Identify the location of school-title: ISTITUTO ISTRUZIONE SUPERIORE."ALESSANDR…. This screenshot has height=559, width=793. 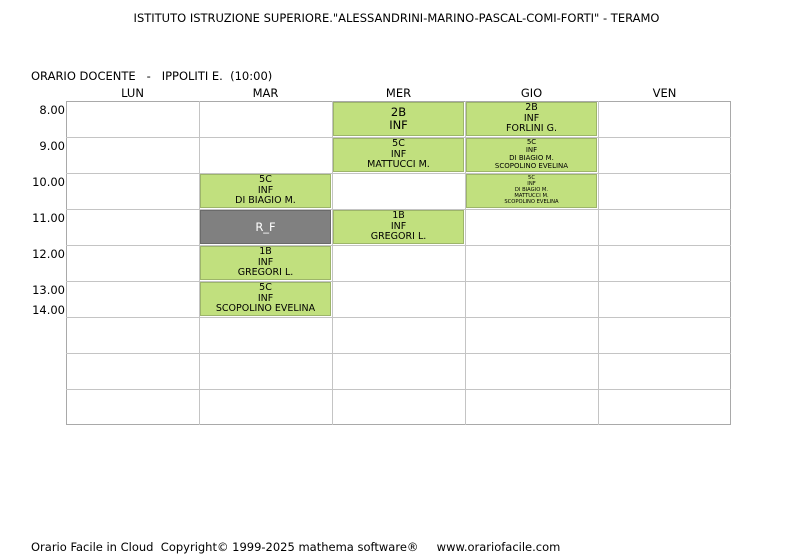
(396, 18).